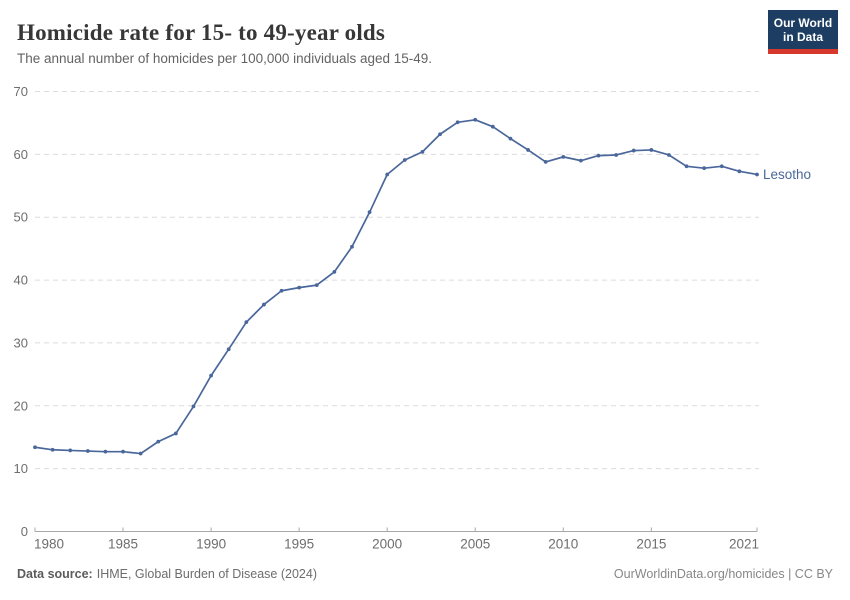 The image size is (850, 600). What do you see at coordinates (21, 154) in the screenshot?
I see `y-tick-label: 60` at bounding box center [21, 154].